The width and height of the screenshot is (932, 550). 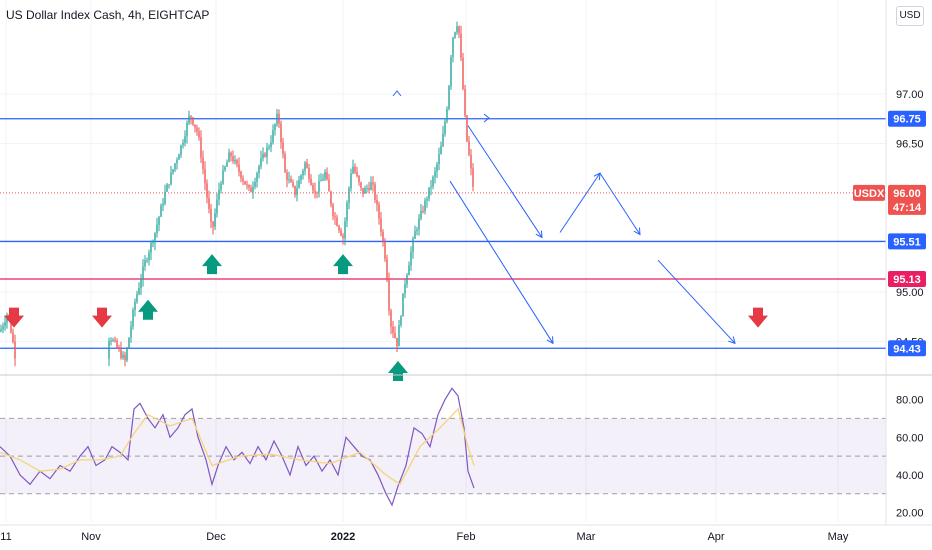 I want to click on down-arrow-icon, so click(x=14, y=317).